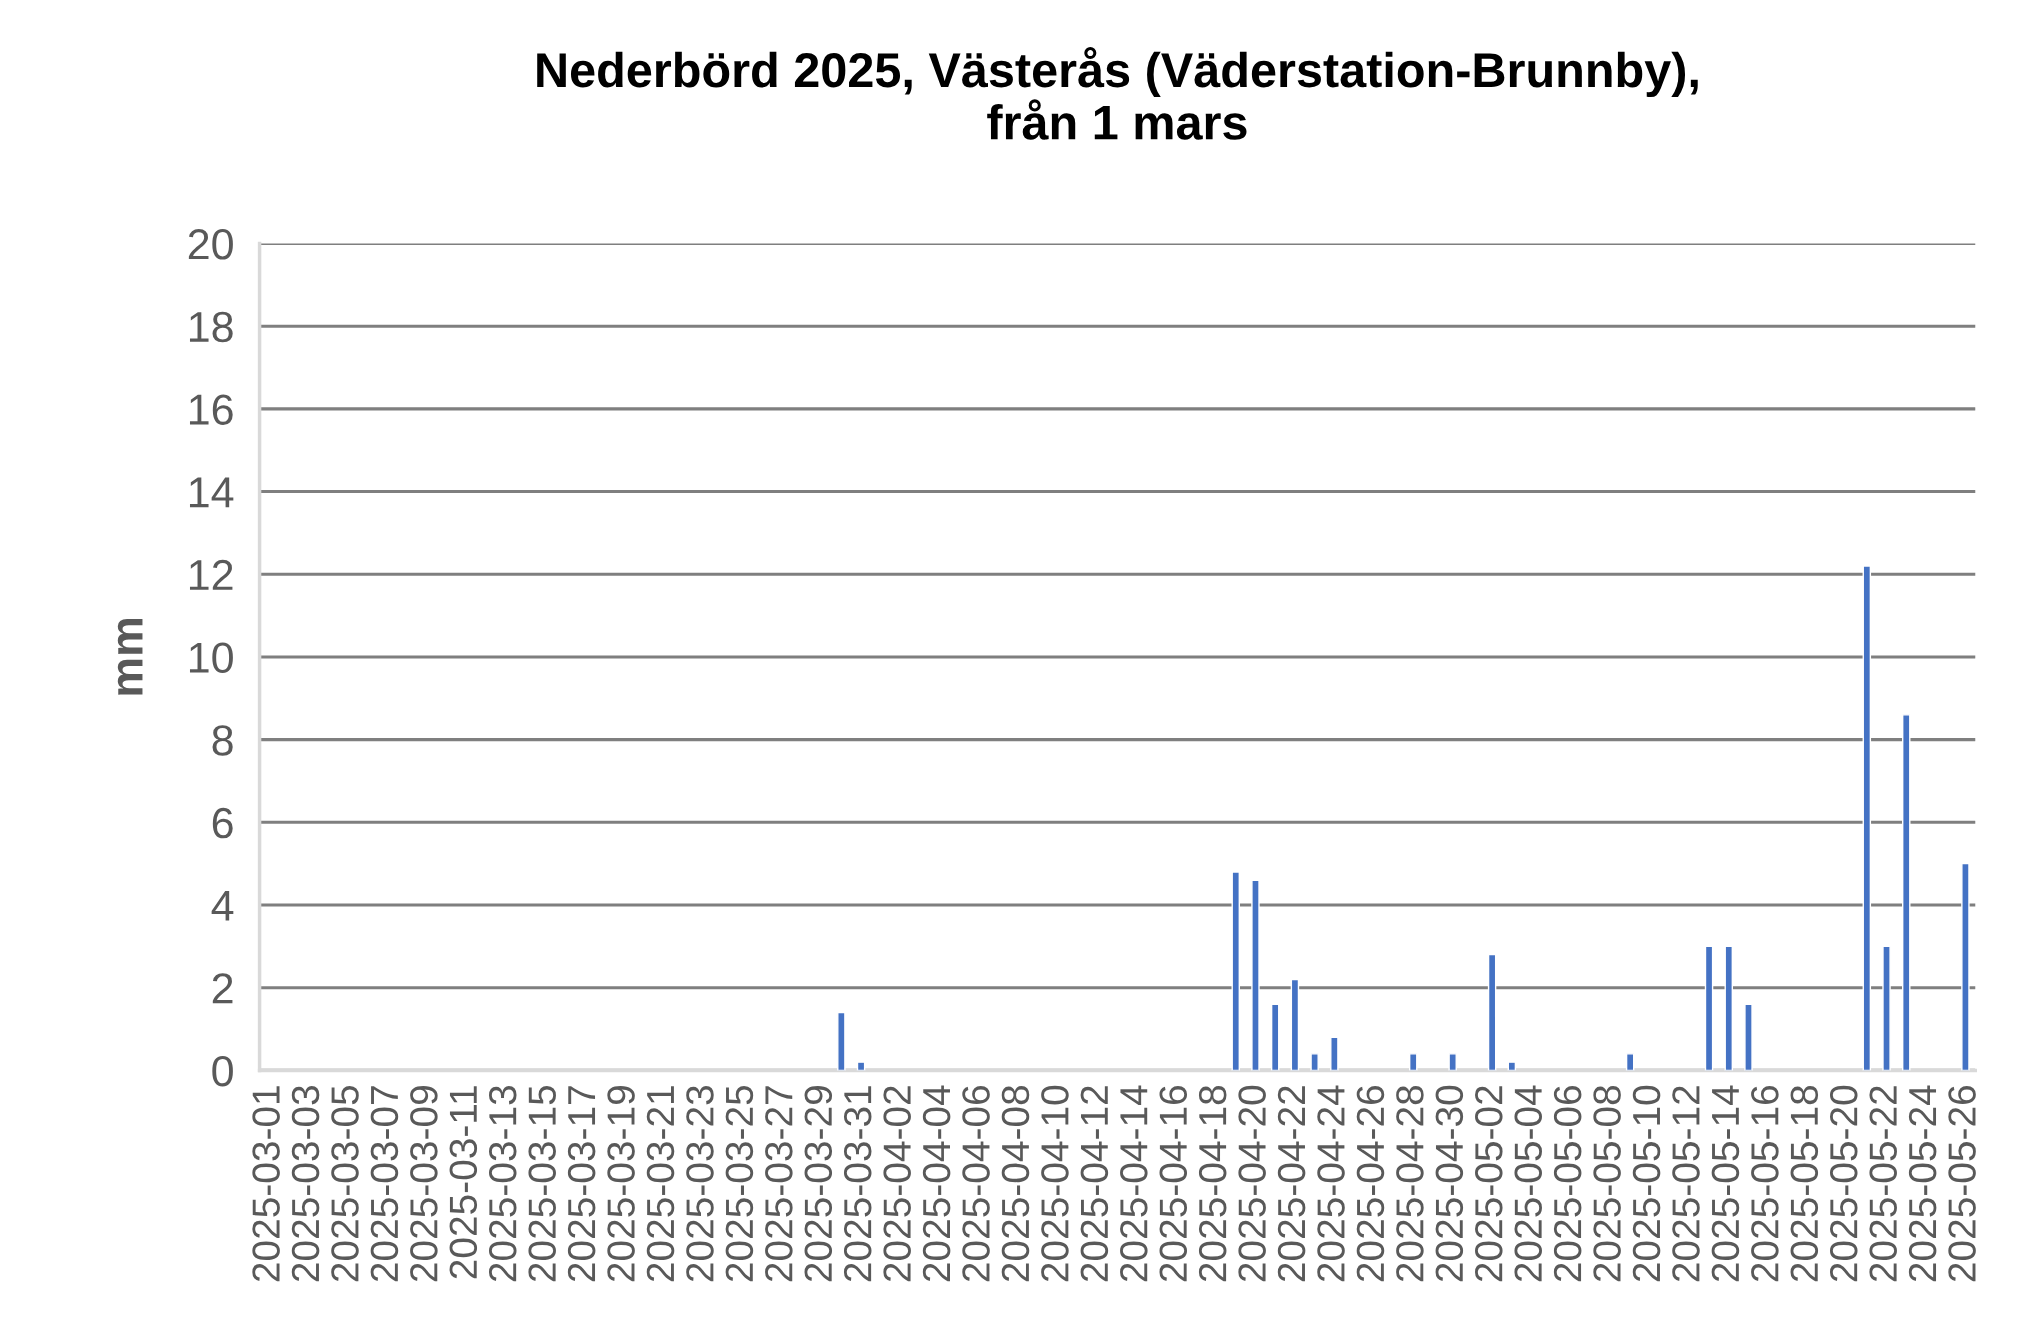  What do you see at coordinates (1843, 1183) in the screenshot?
I see `x-tick-label: 2025-05-20` at bounding box center [1843, 1183].